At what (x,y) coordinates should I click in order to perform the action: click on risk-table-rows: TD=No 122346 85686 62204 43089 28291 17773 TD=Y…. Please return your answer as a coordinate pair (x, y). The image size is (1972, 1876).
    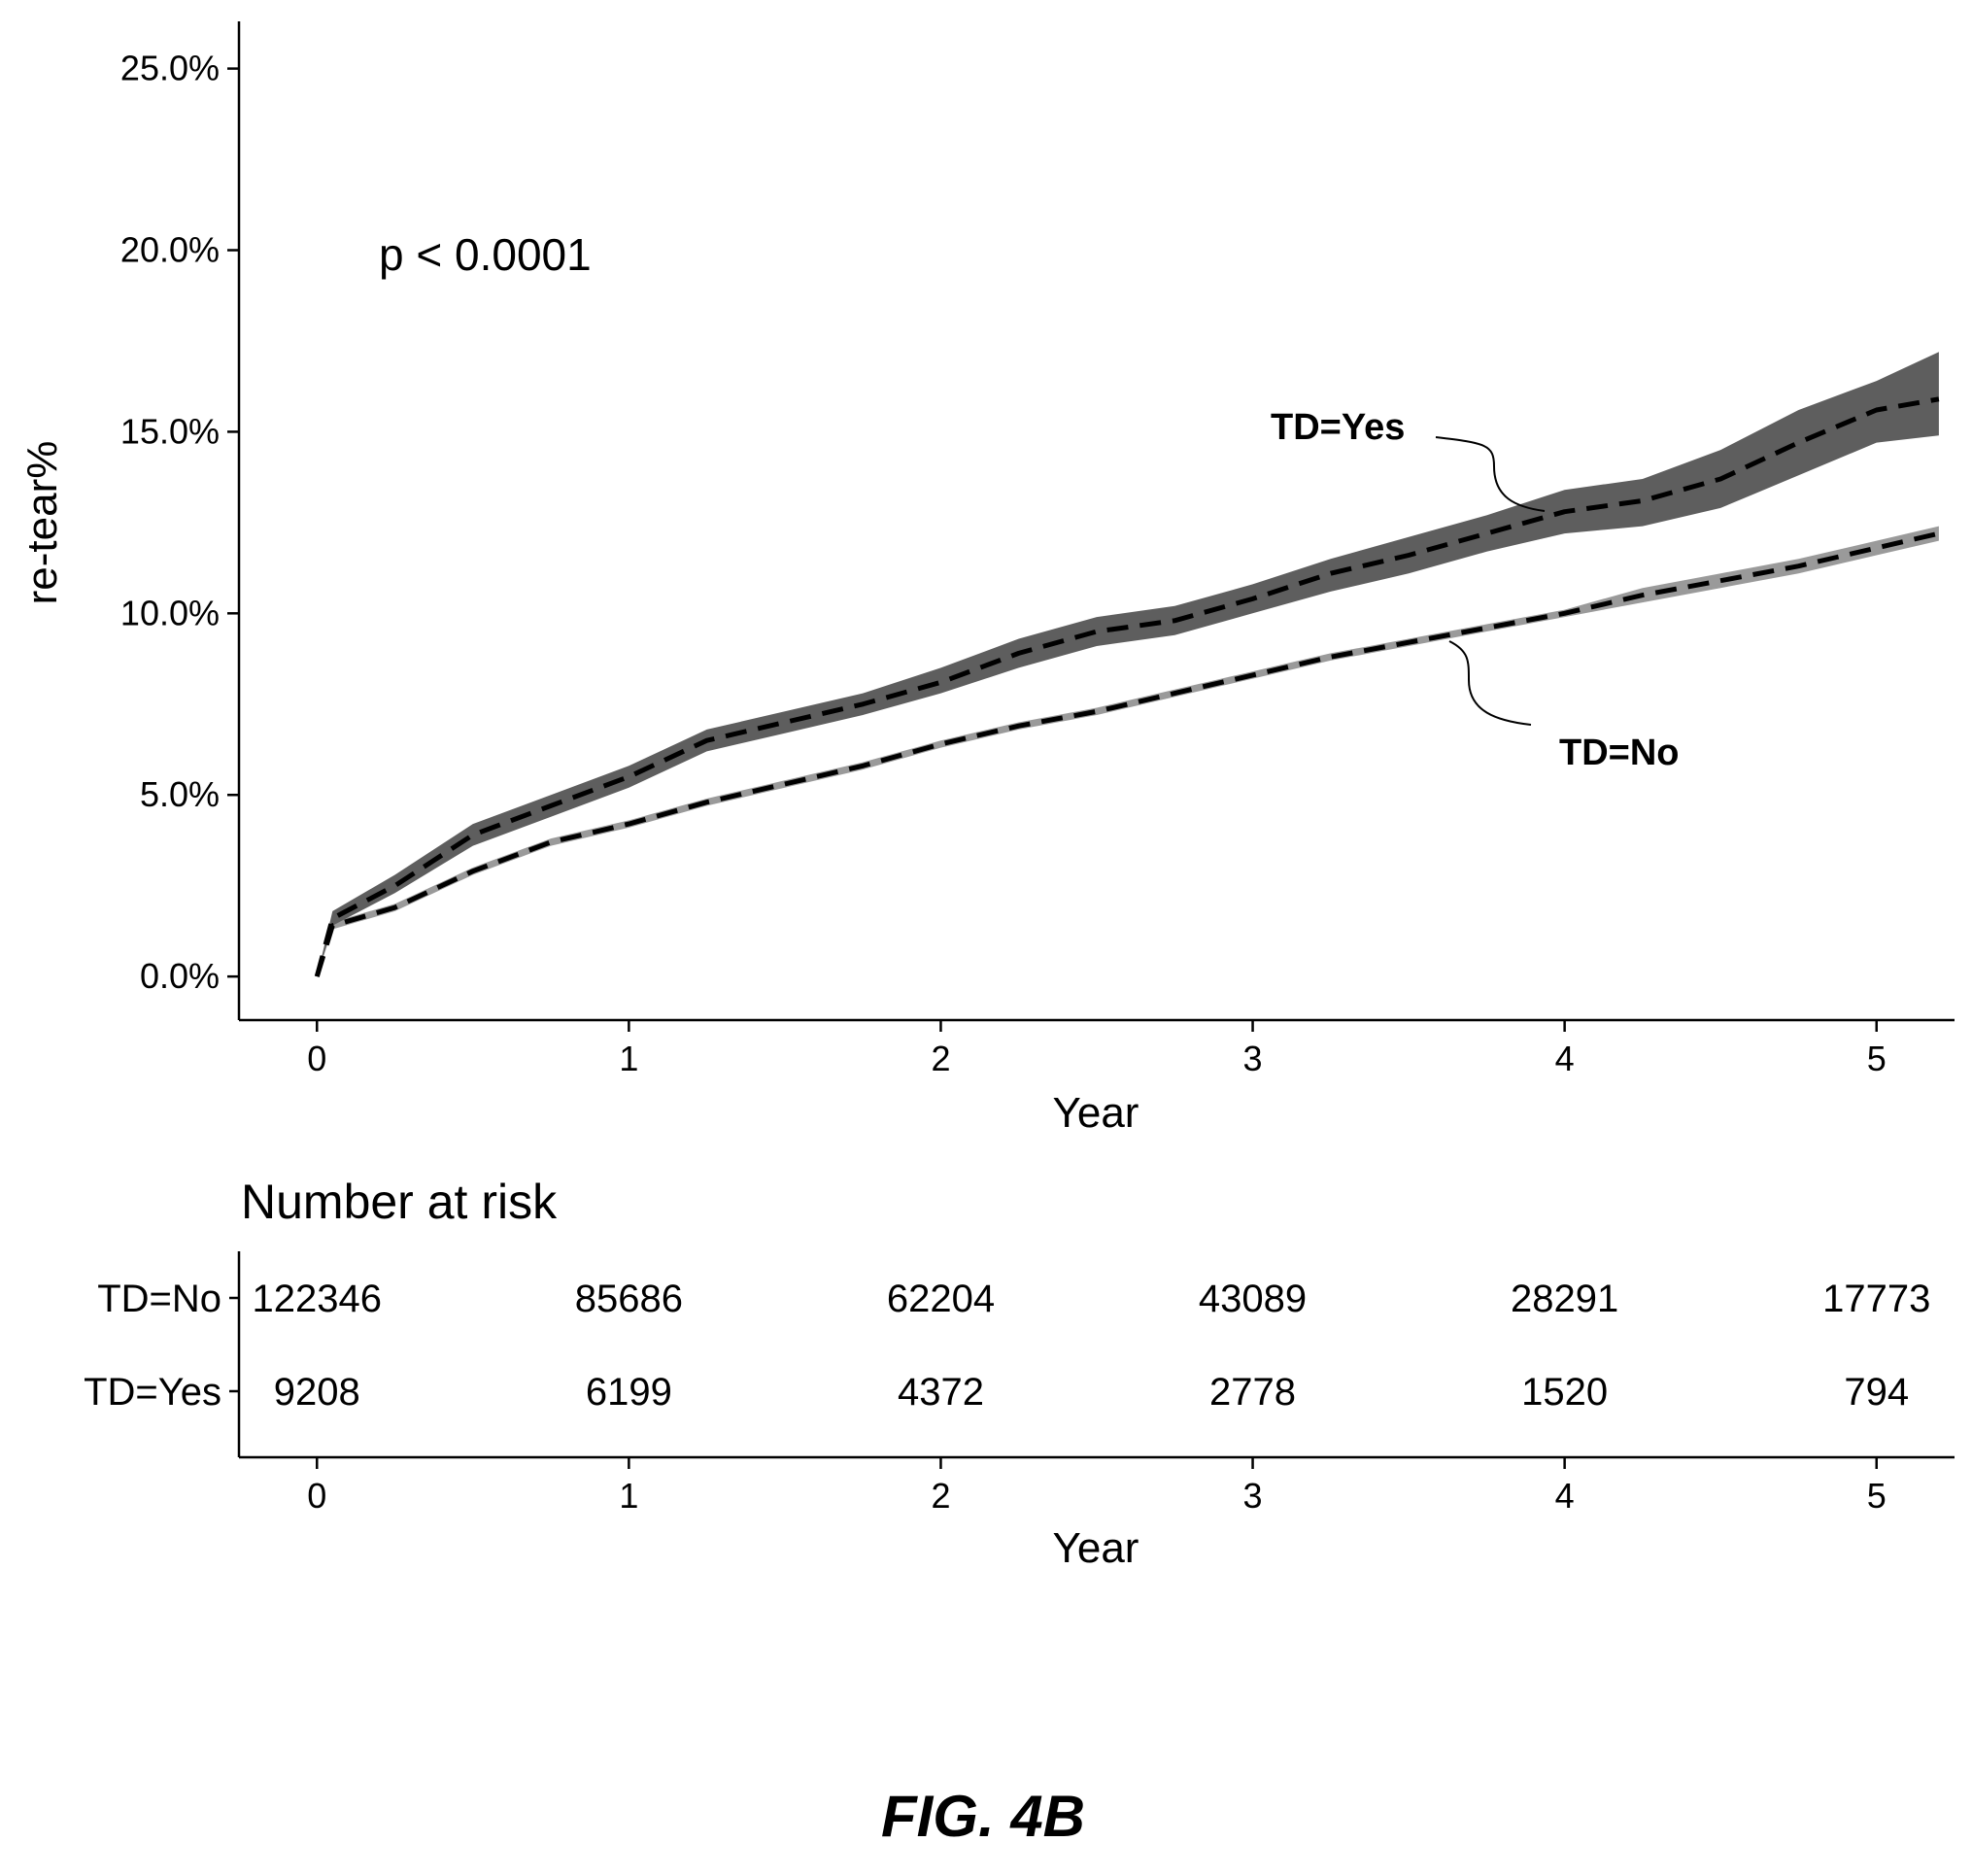
    Looking at the image, I should click on (1007, 1346).